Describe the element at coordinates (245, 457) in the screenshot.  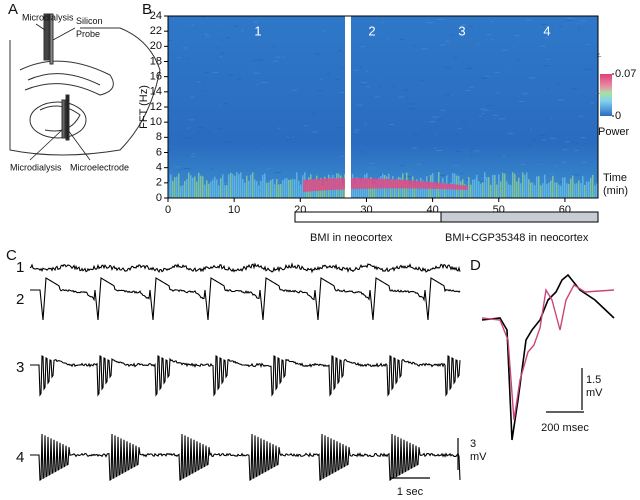
I see `eeg-trace` at that location.